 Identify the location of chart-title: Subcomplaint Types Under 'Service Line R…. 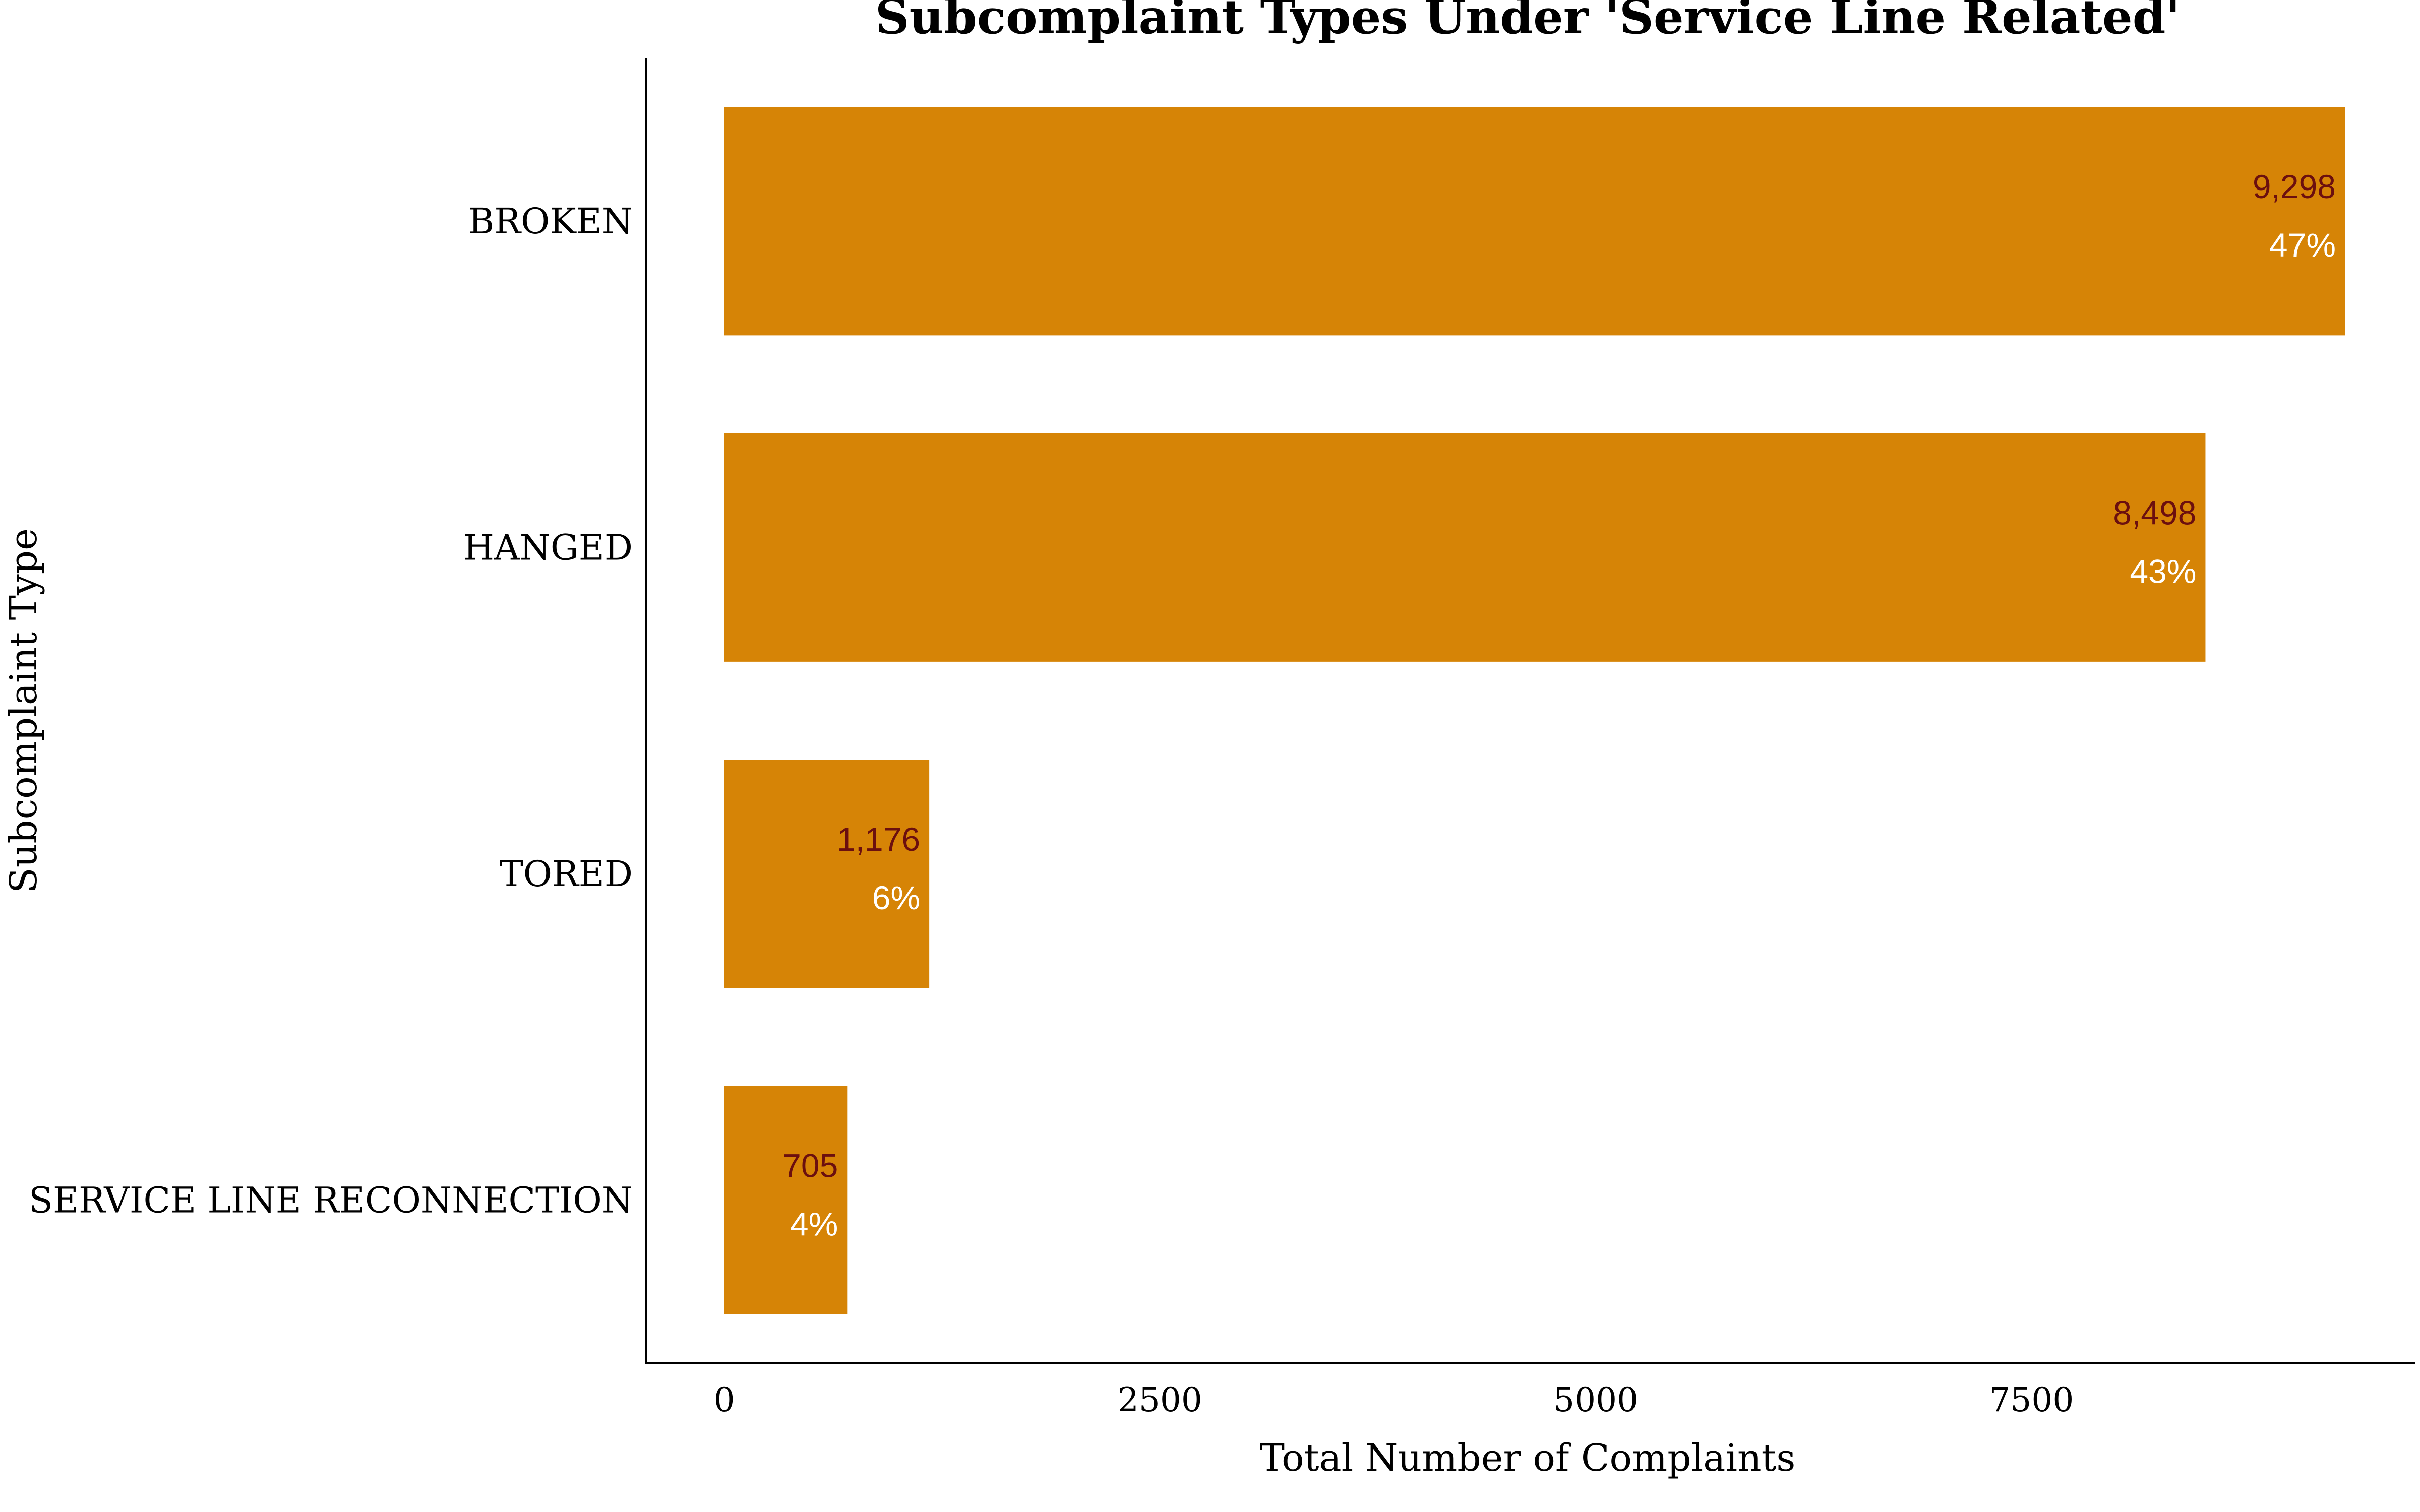
(1527, 22).